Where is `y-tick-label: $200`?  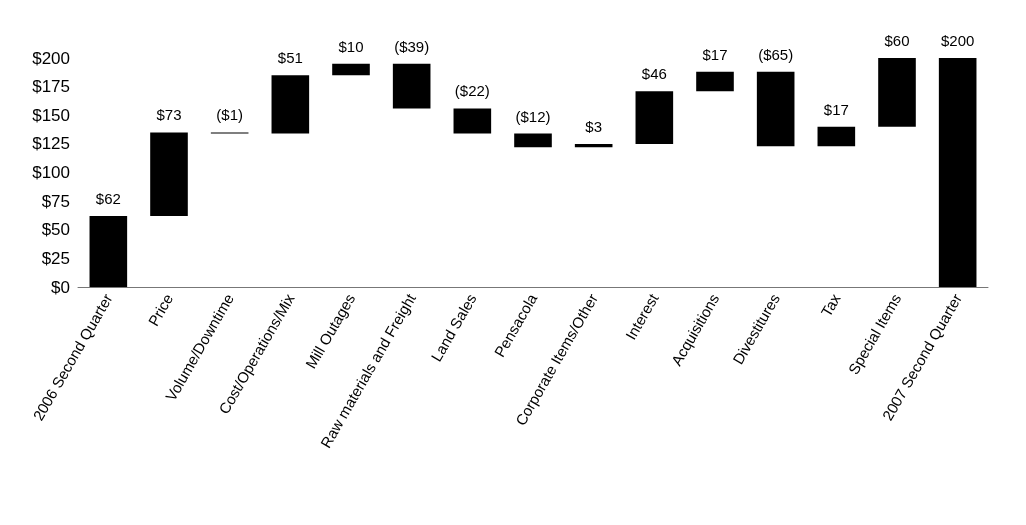 y-tick-label: $200 is located at coordinates (51, 58).